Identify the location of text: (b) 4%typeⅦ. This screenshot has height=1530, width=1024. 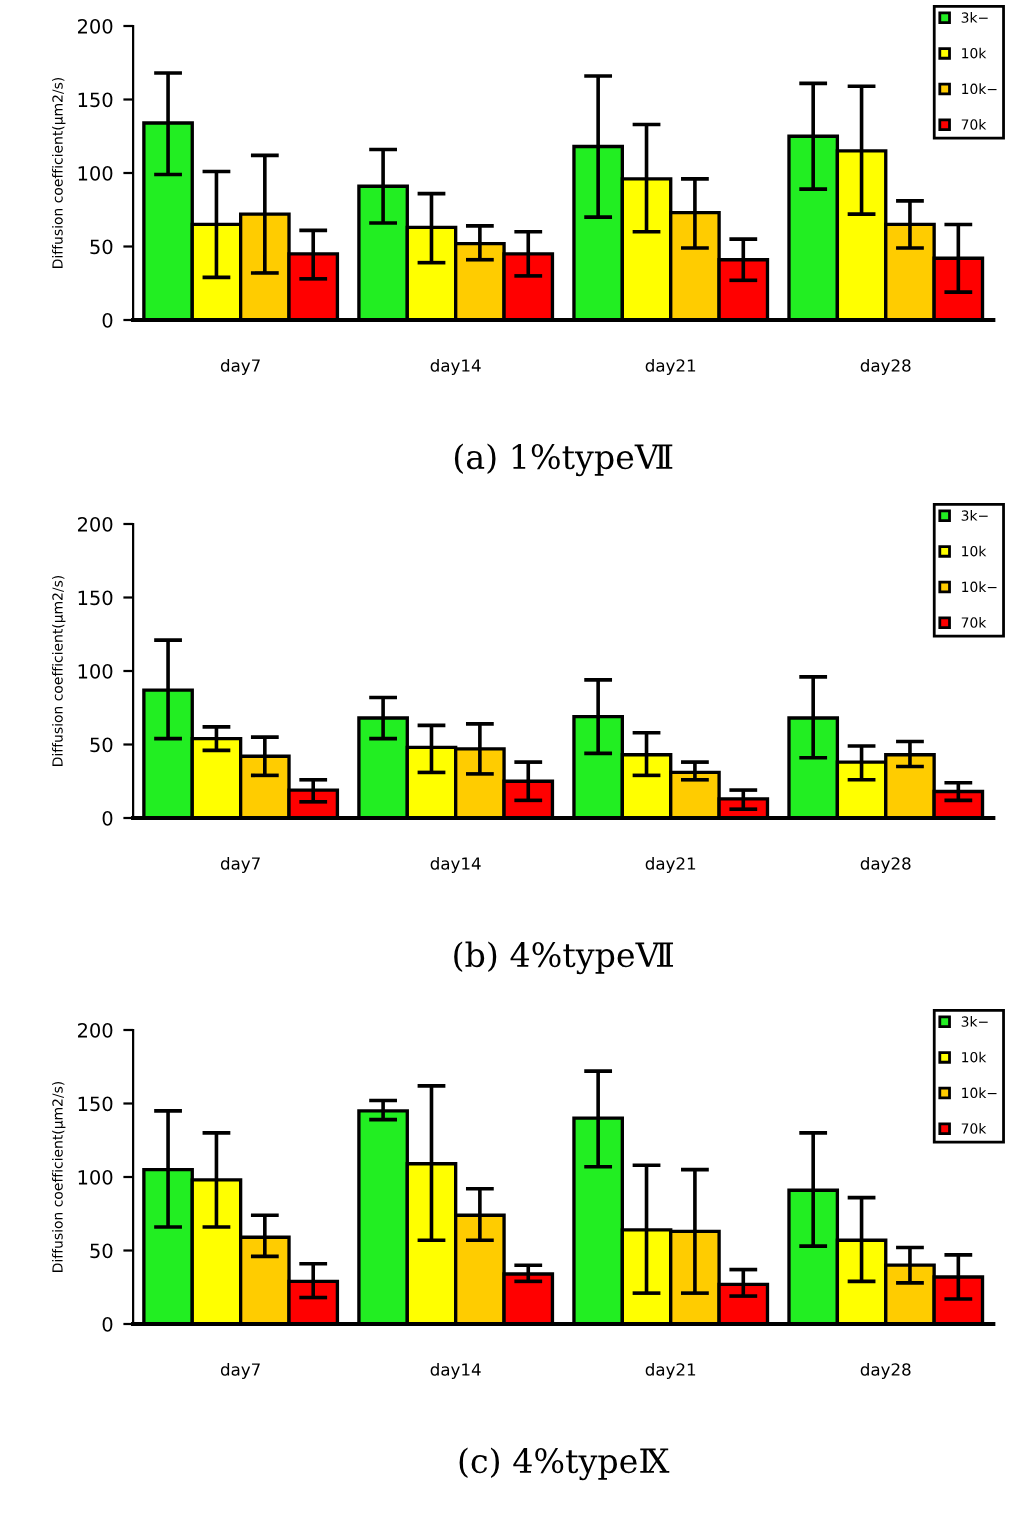
(564, 958).